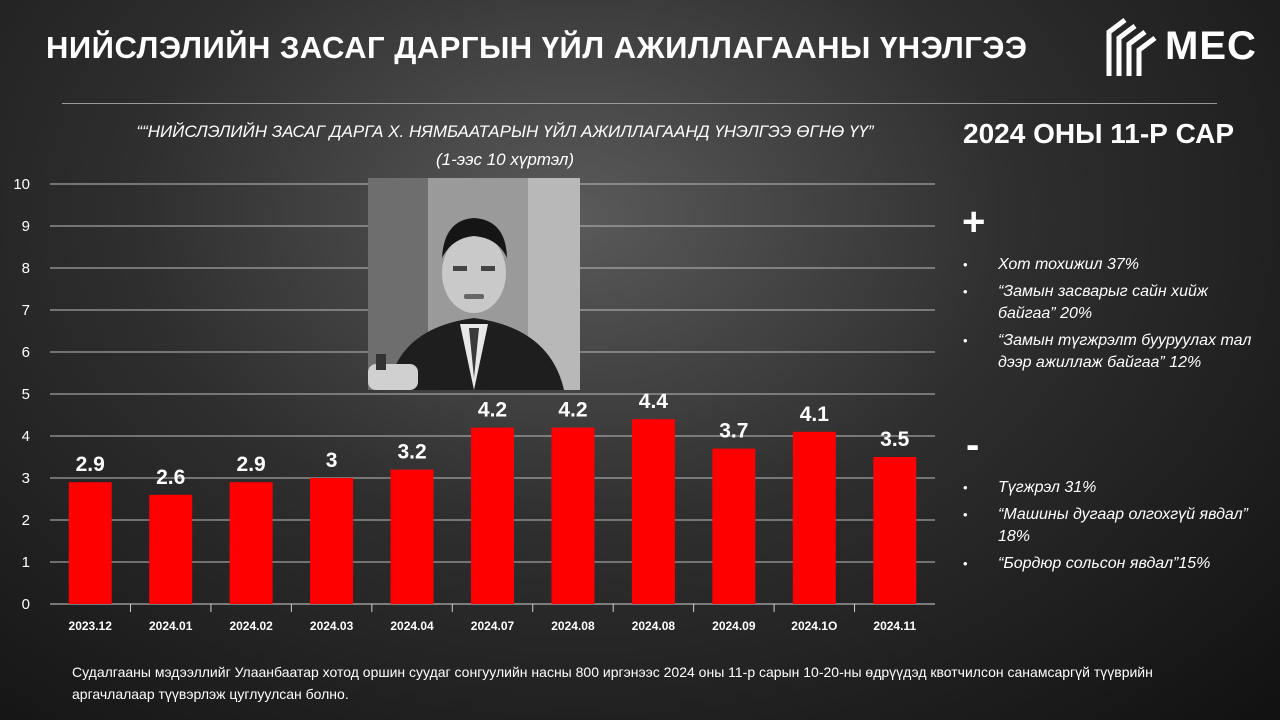 The width and height of the screenshot is (1280, 720). Describe the element at coordinates (1113, 488) in the screenshot. I see `negative-point: Түгжрэл 31%` at that location.